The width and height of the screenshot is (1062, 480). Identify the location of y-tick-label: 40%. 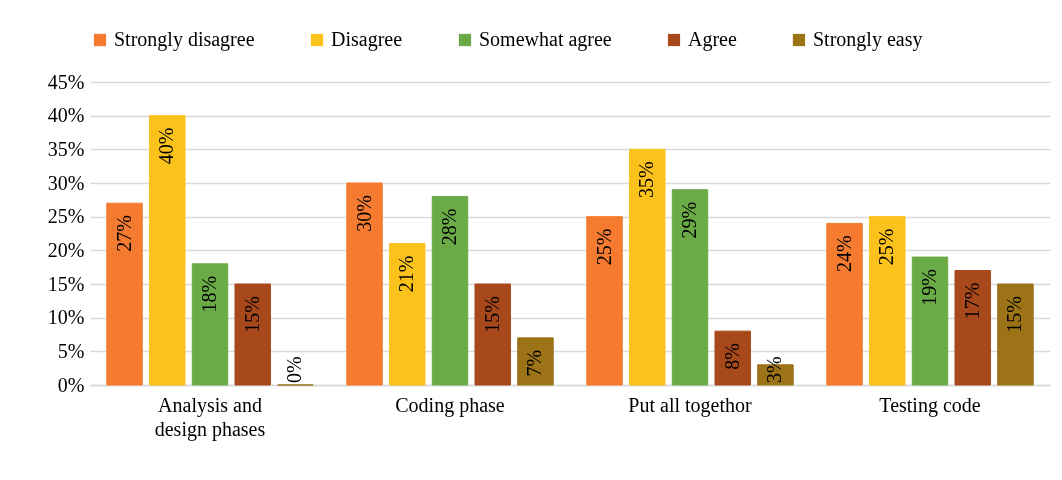
(66, 115).